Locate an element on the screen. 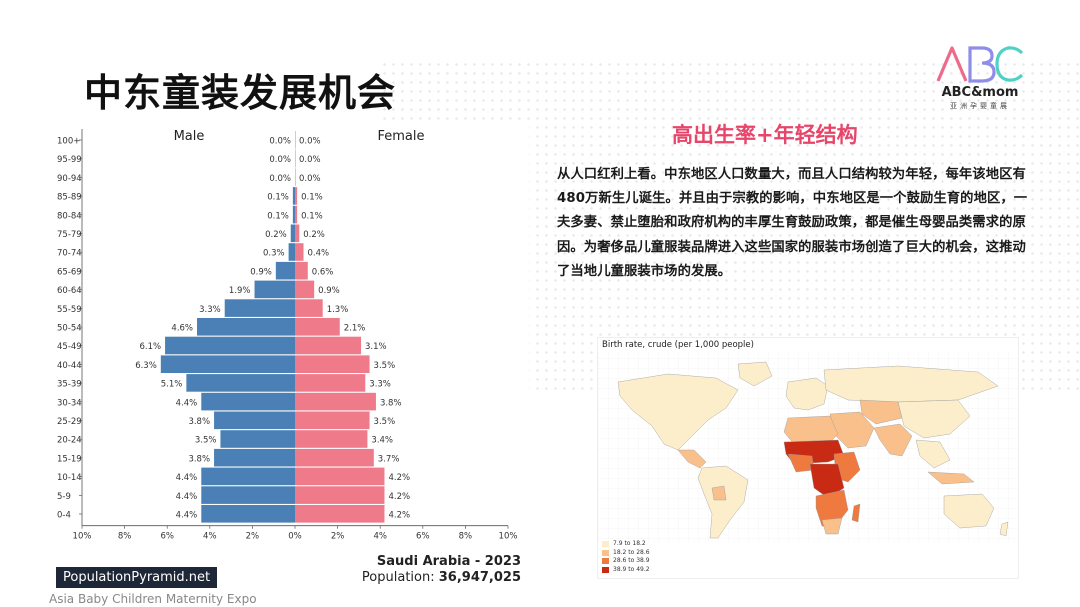 This screenshot has height=607, width=1080. male-label: Male is located at coordinates (189, 136).